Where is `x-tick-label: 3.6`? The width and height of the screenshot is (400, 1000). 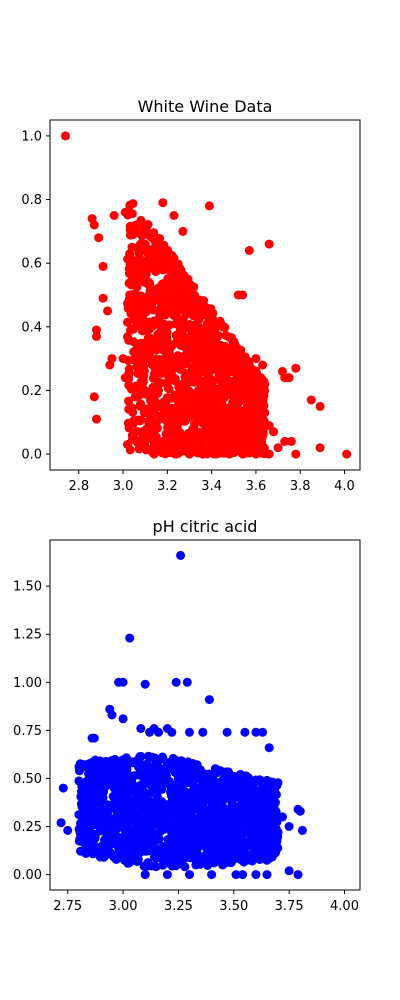
x-tick-label: 3.6 is located at coordinates (256, 486).